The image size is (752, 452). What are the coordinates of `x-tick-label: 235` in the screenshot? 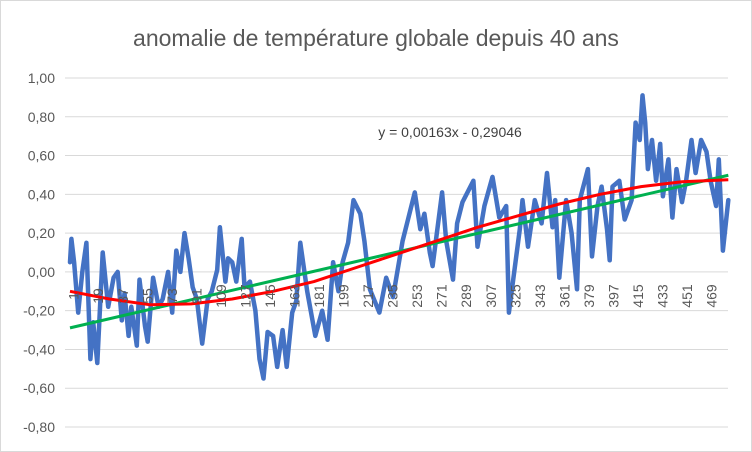 It's located at (393, 296).